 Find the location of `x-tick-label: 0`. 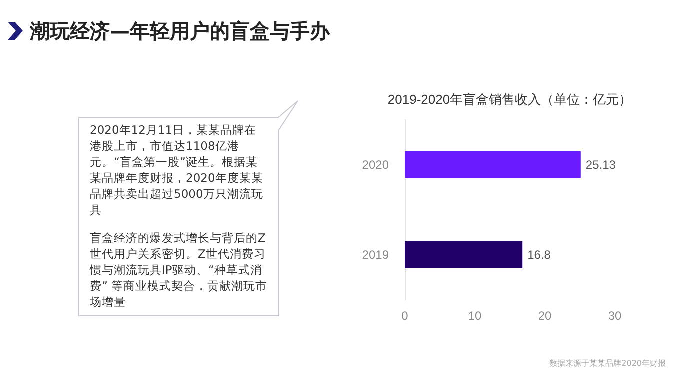

x-tick-label: 0 is located at coordinates (405, 316).